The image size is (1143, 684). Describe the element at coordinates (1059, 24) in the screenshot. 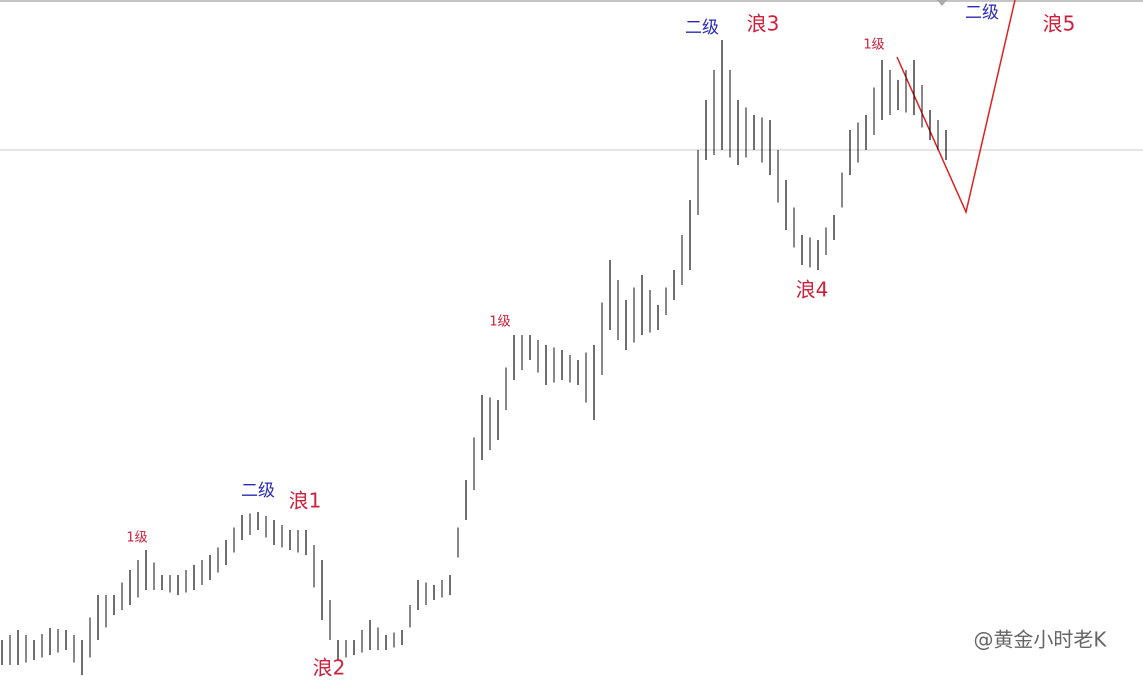

I see `wave-label: 浪5` at that location.